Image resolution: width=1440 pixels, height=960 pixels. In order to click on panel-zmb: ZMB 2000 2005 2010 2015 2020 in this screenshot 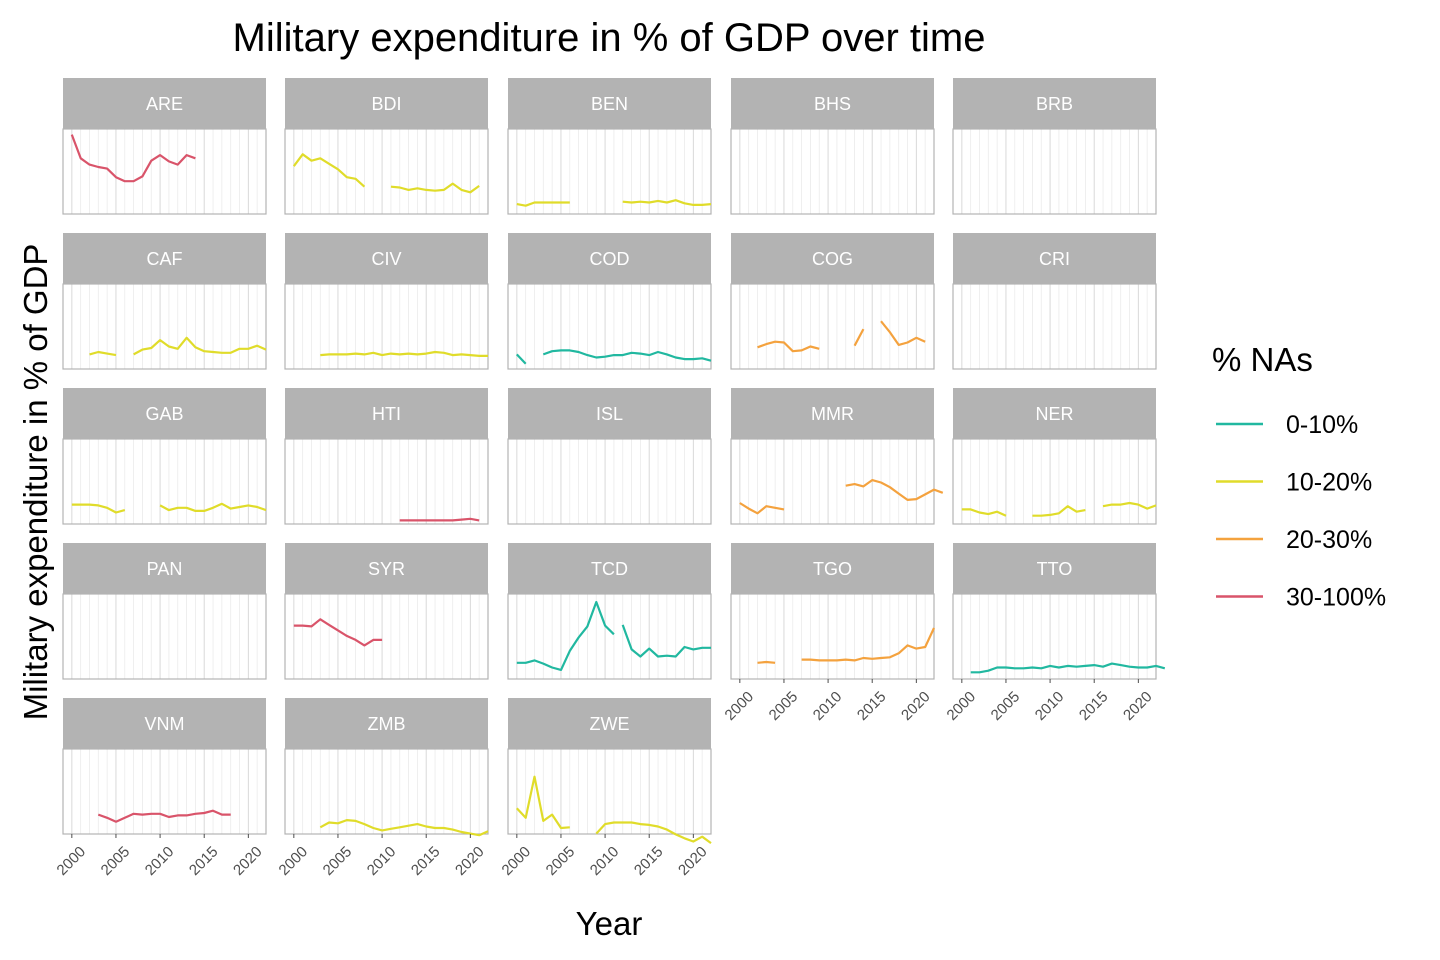, I will do `click(382, 788)`.